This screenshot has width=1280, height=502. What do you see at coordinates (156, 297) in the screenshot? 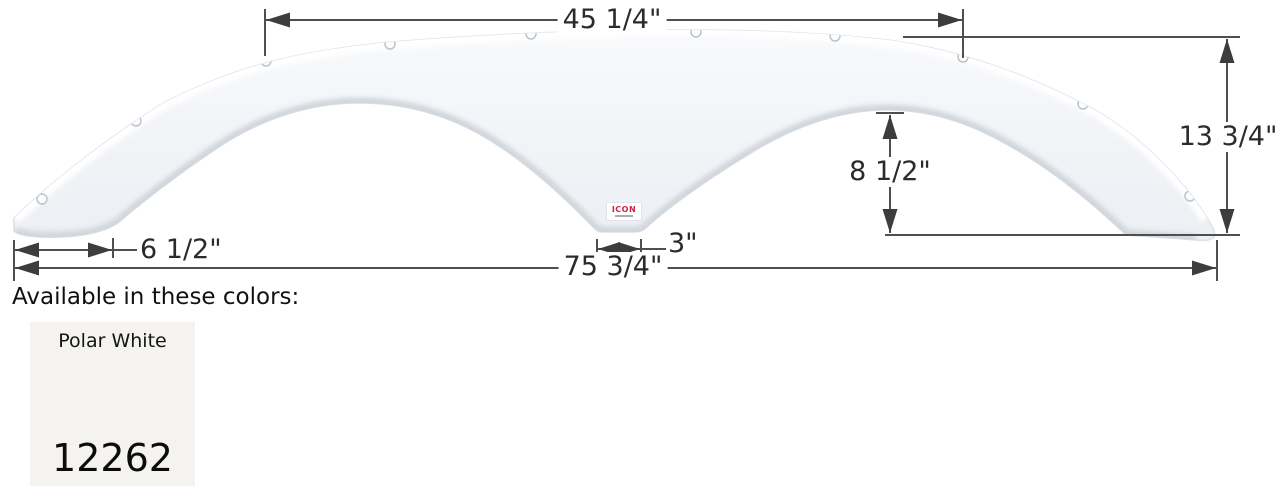
I see `available-colors-heading: Available in these colors:` at bounding box center [156, 297].